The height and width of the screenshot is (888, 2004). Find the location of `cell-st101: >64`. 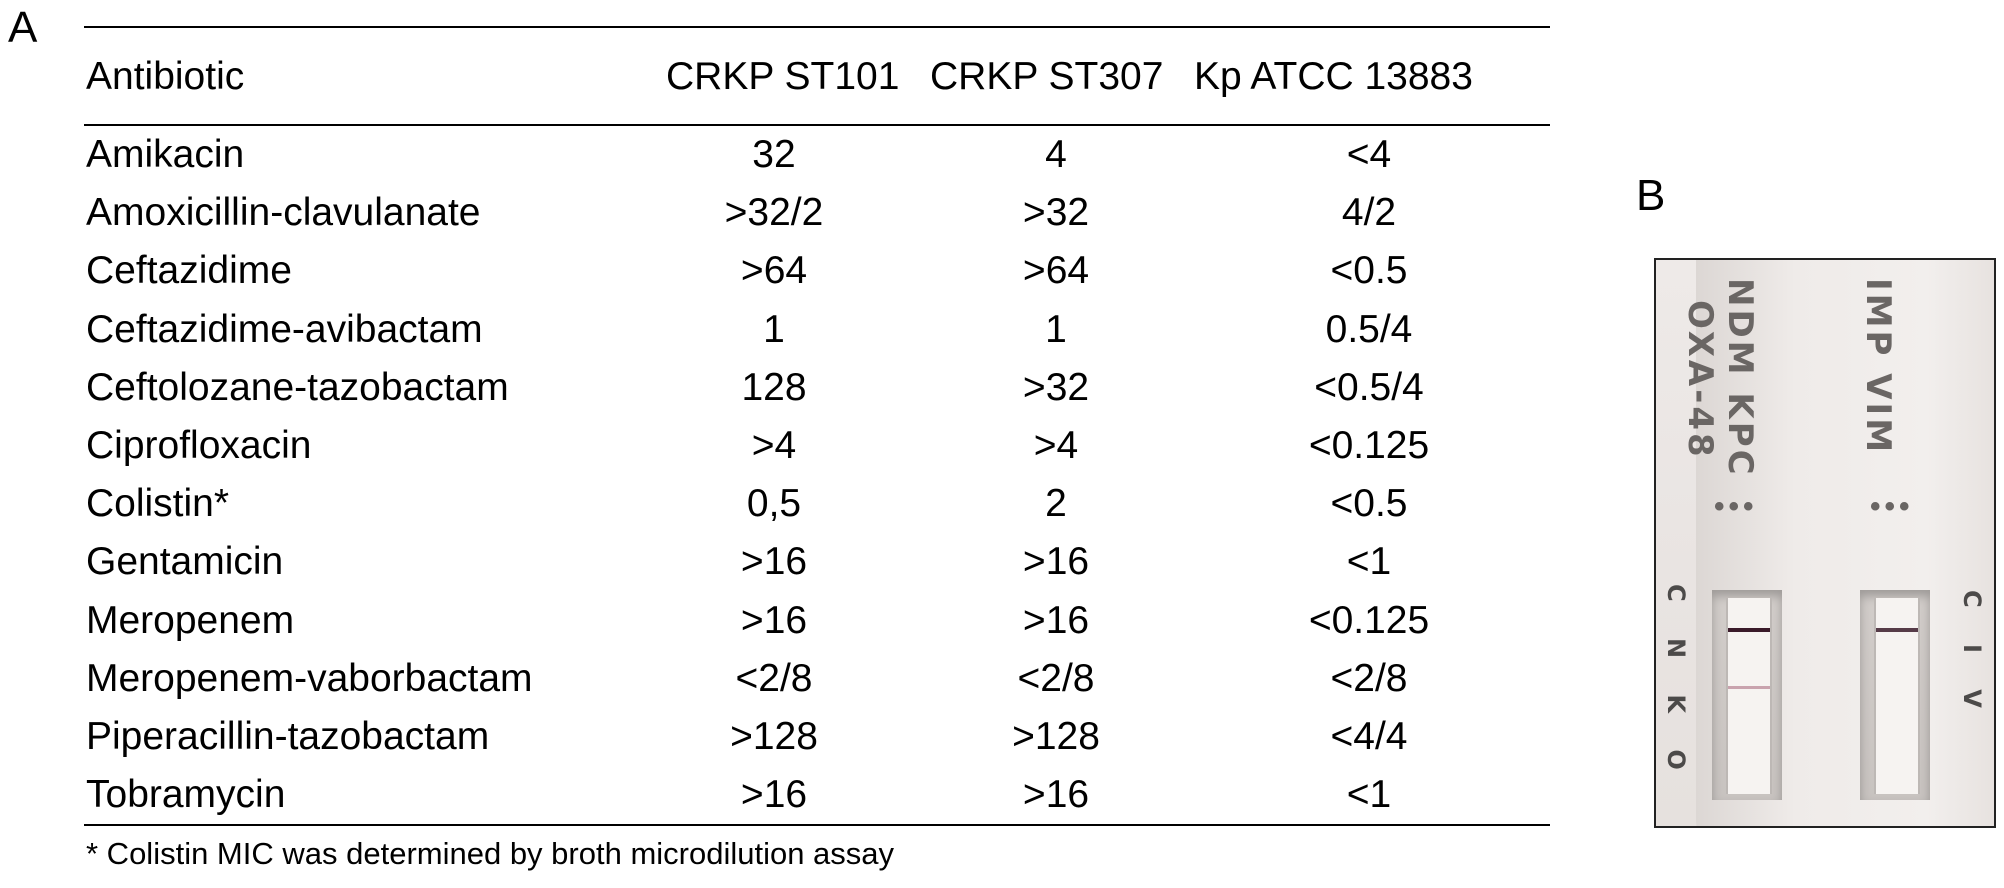

cell-st101: >64 is located at coordinates (774, 271).